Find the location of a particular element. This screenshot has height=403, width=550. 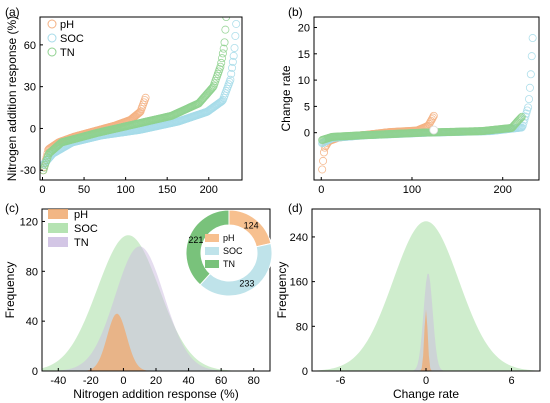

panel-d-xlabel: Change rate is located at coordinates (426, 394).